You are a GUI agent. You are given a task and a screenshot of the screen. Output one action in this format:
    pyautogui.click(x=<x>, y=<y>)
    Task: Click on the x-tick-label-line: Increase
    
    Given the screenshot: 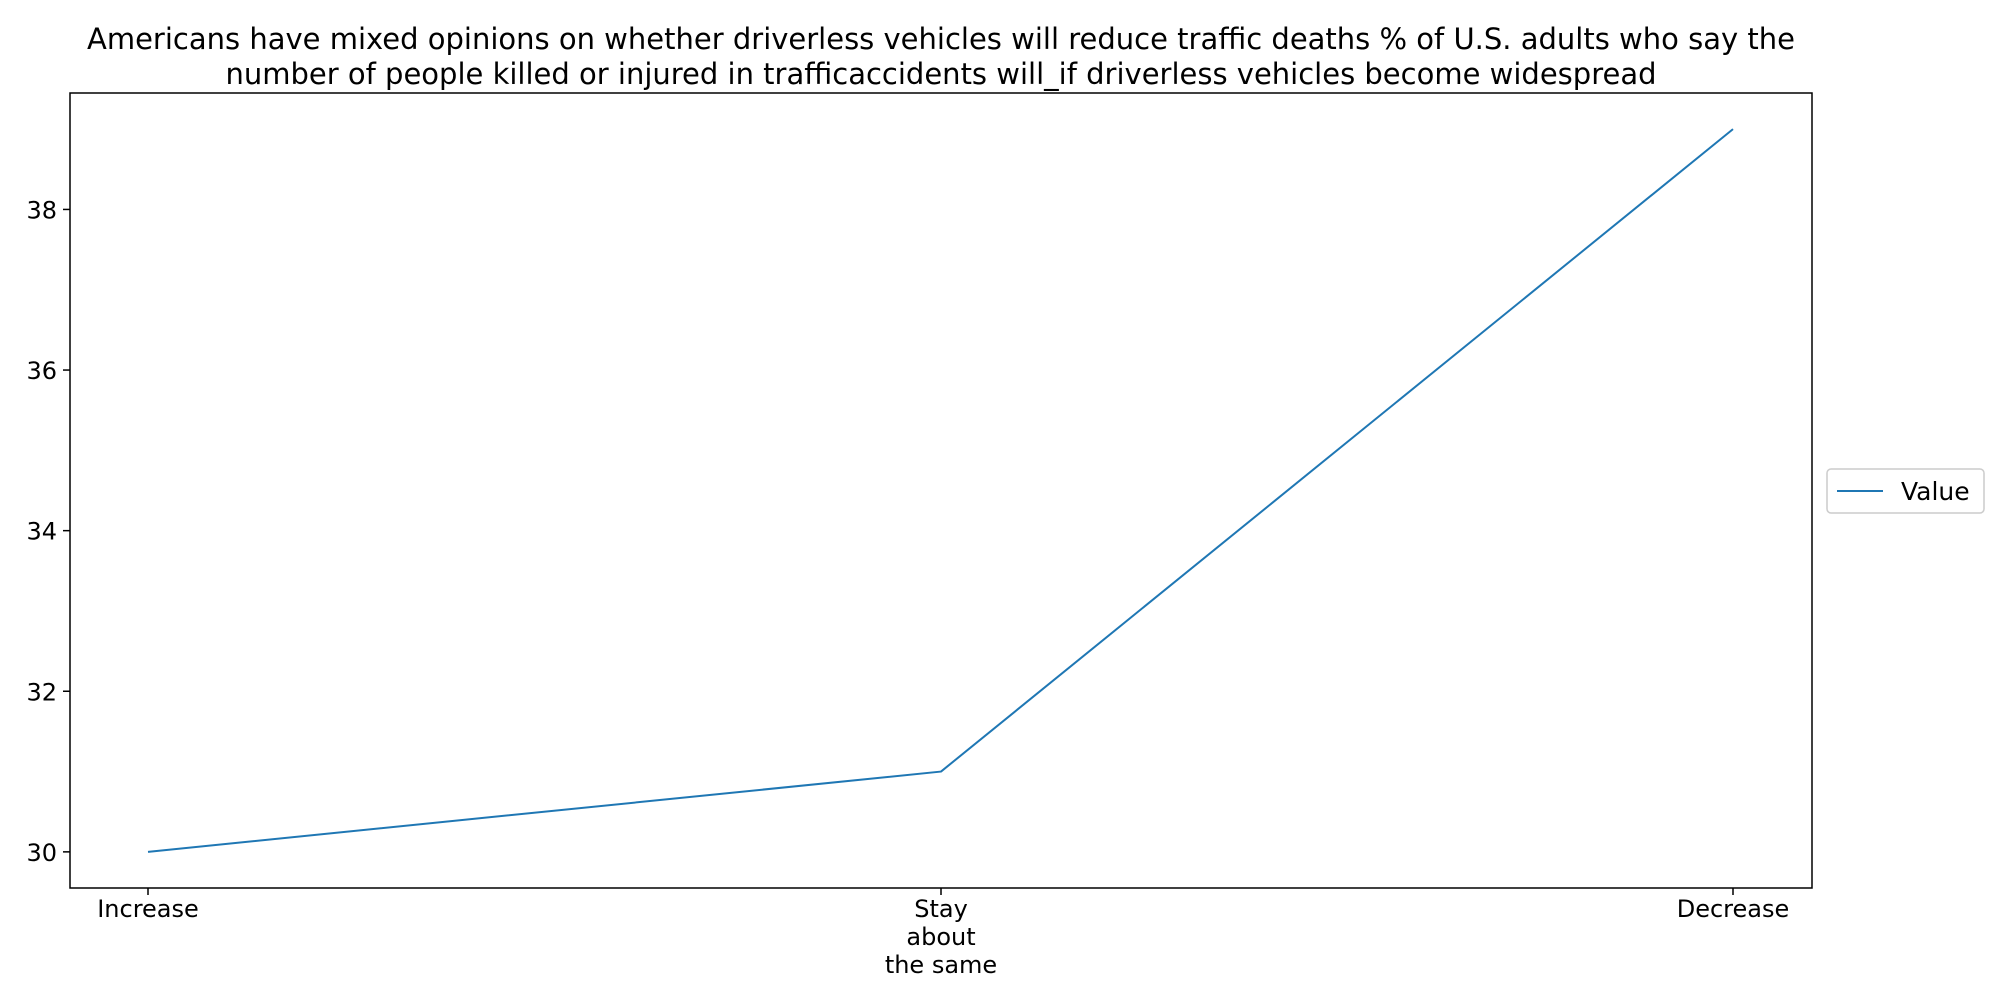 What is the action you would take?
    pyautogui.click(x=148, y=909)
    